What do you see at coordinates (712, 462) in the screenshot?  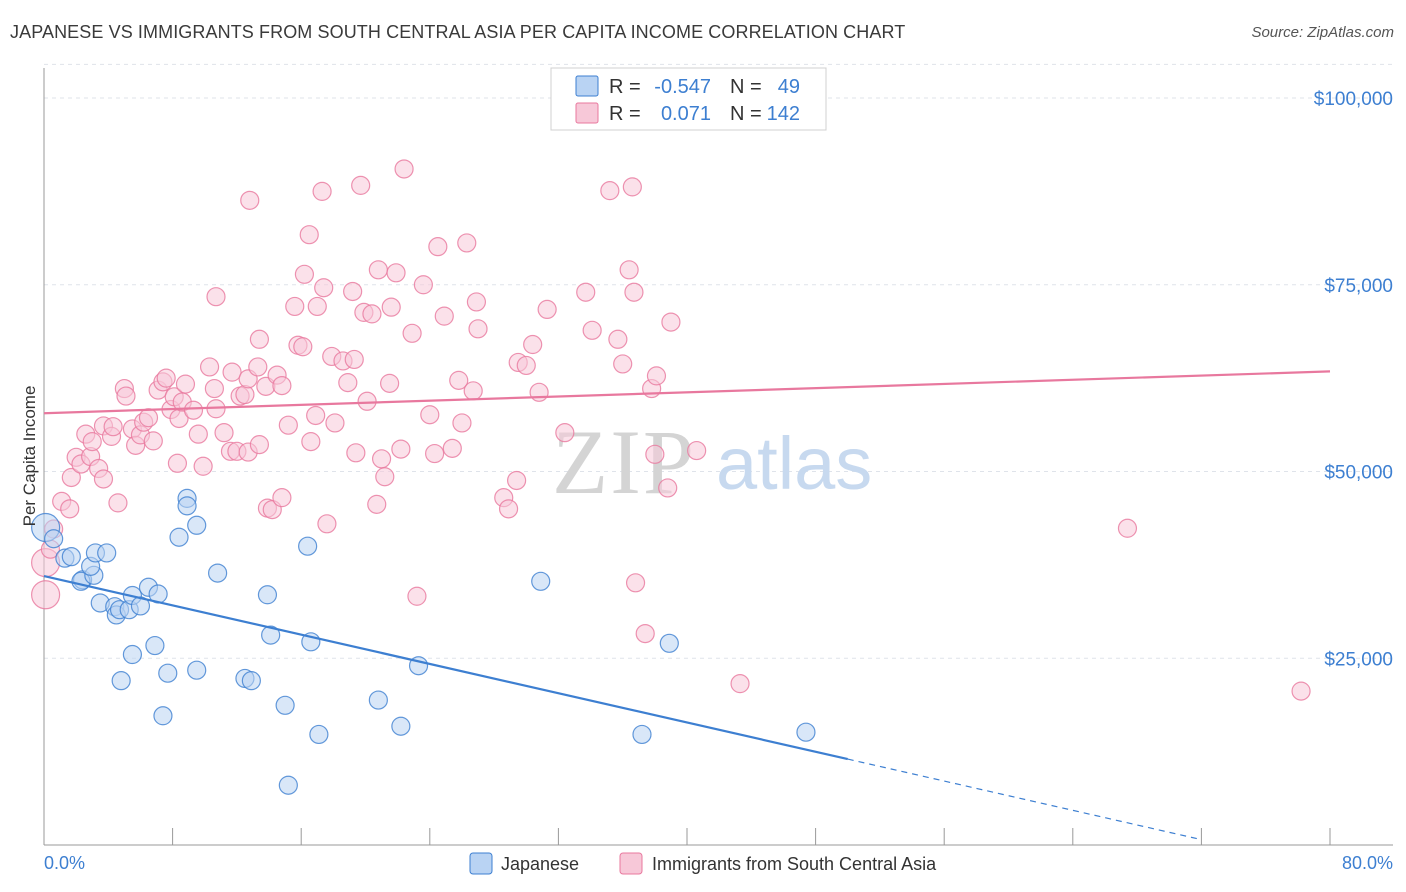 I see `watermark: ZIP atlas` at bounding box center [712, 462].